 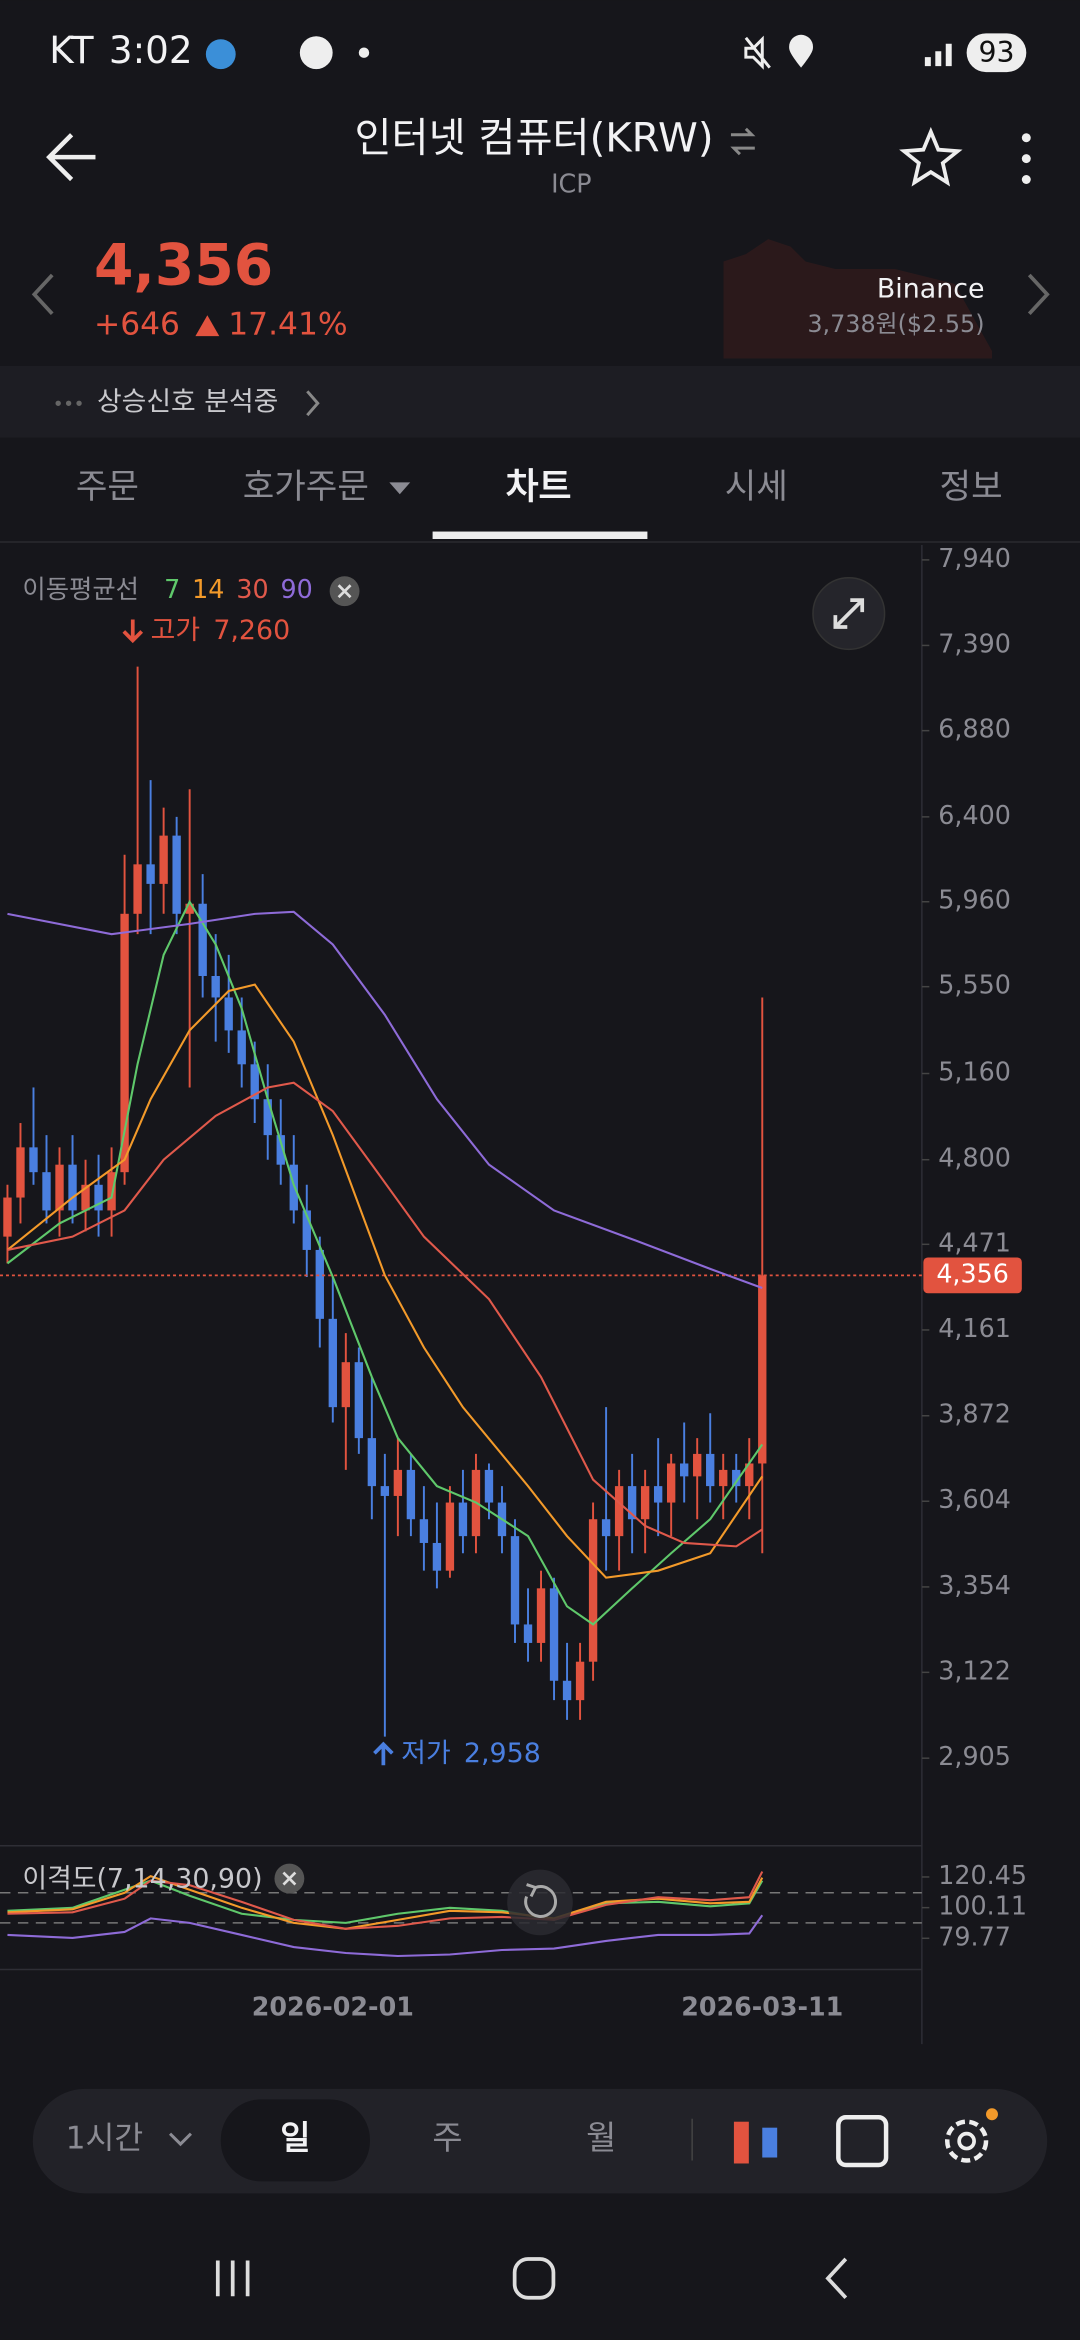 What do you see at coordinates (972, 1273) in the screenshot?
I see `last-price-label: 4,356` at bounding box center [972, 1273].